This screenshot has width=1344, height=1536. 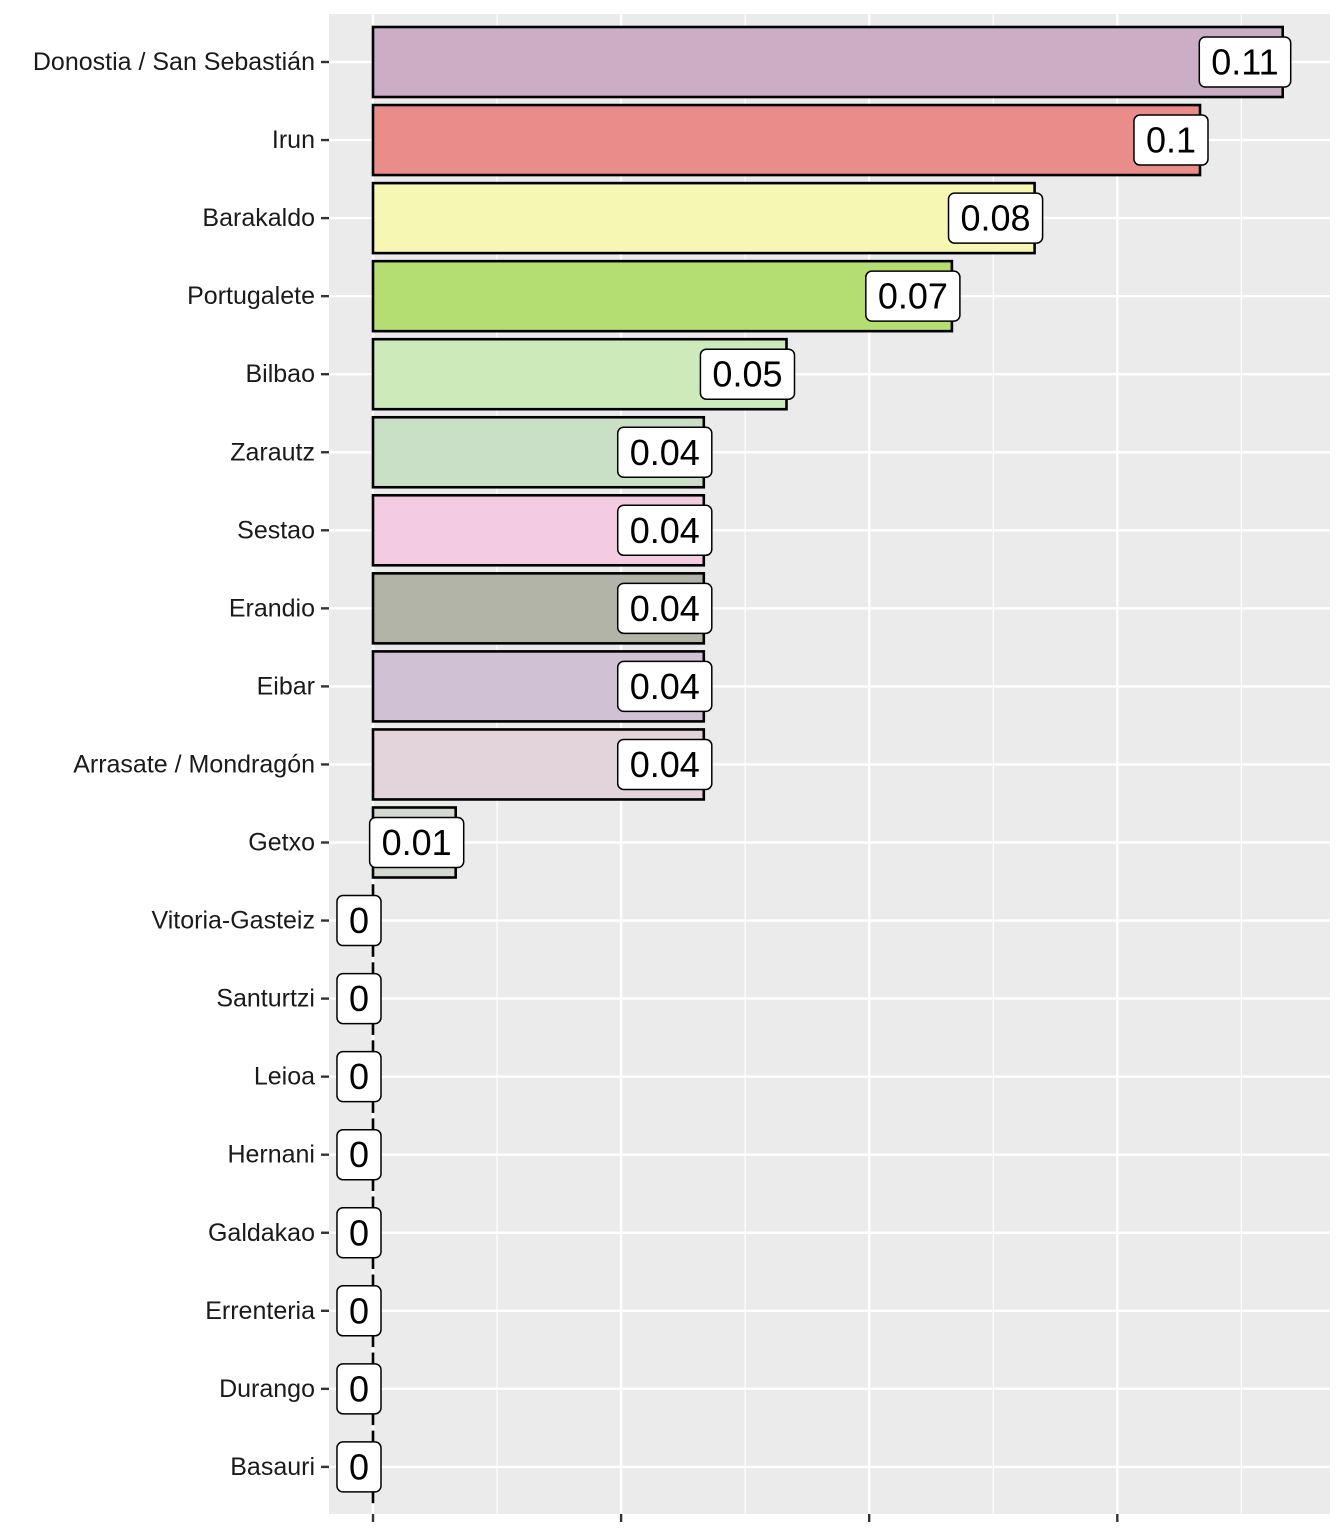 What do you see at coordinates (272, 1467) in the screenshot?
I see `y-tick-label: Basauri` at bounding box center [272, 1467].